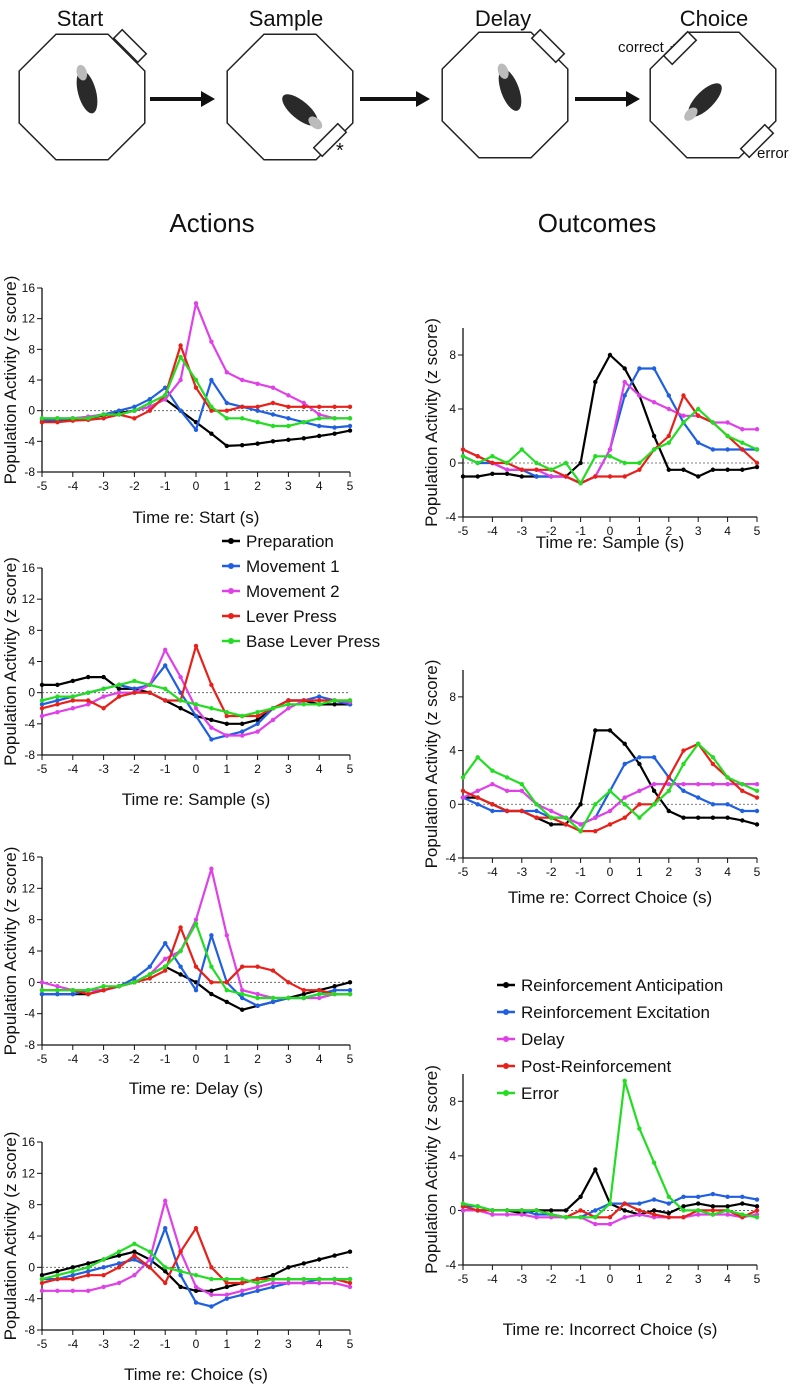 The height and width of the screenshot is (1394, 806). I want to click on x-tick-label: -5, so click(42, 1059).